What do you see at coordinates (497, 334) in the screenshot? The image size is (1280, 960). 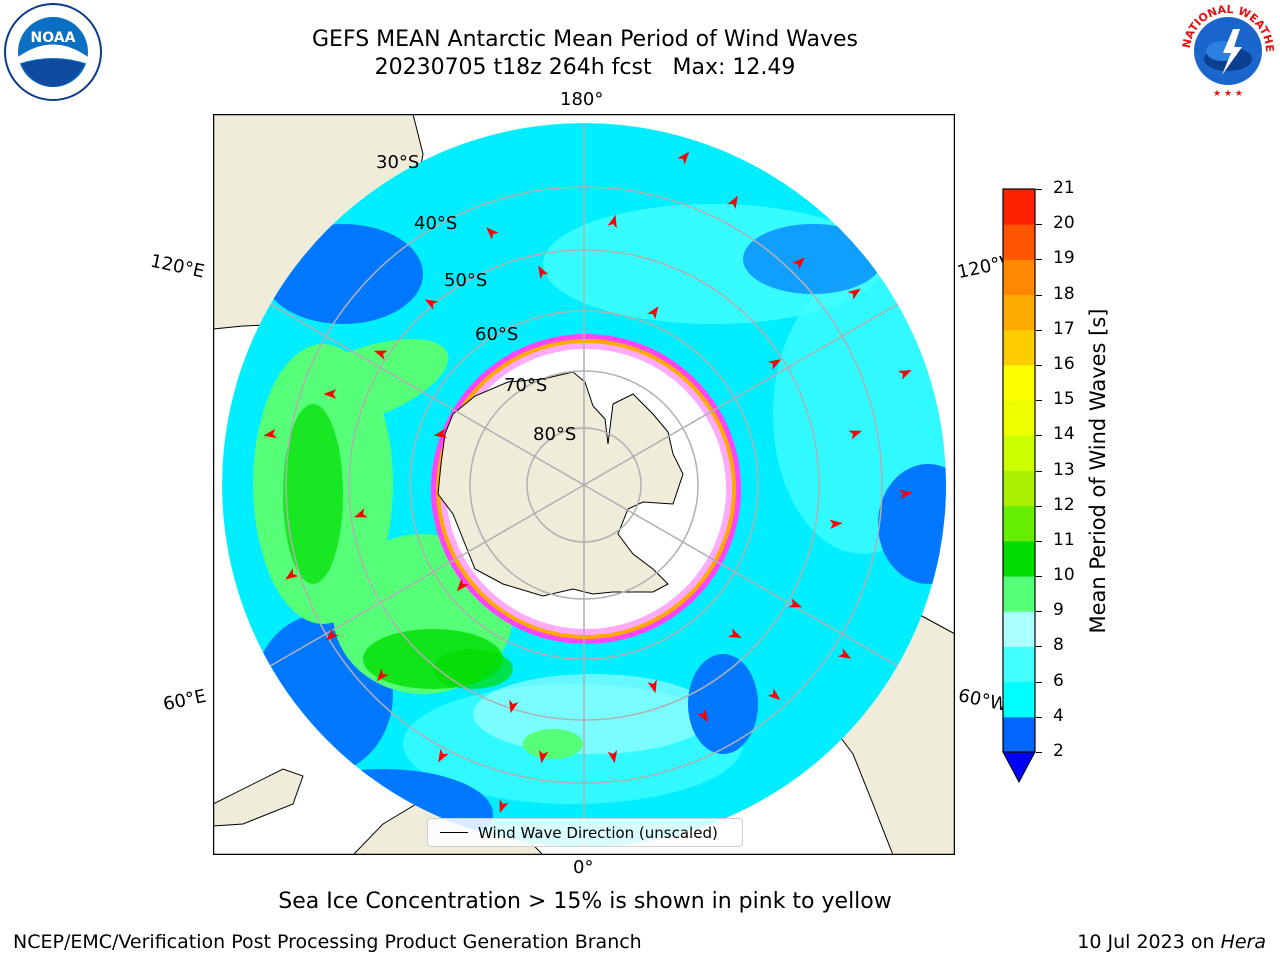 I see `lat-label-60s: 60°S` at bounding box center [497, 334].